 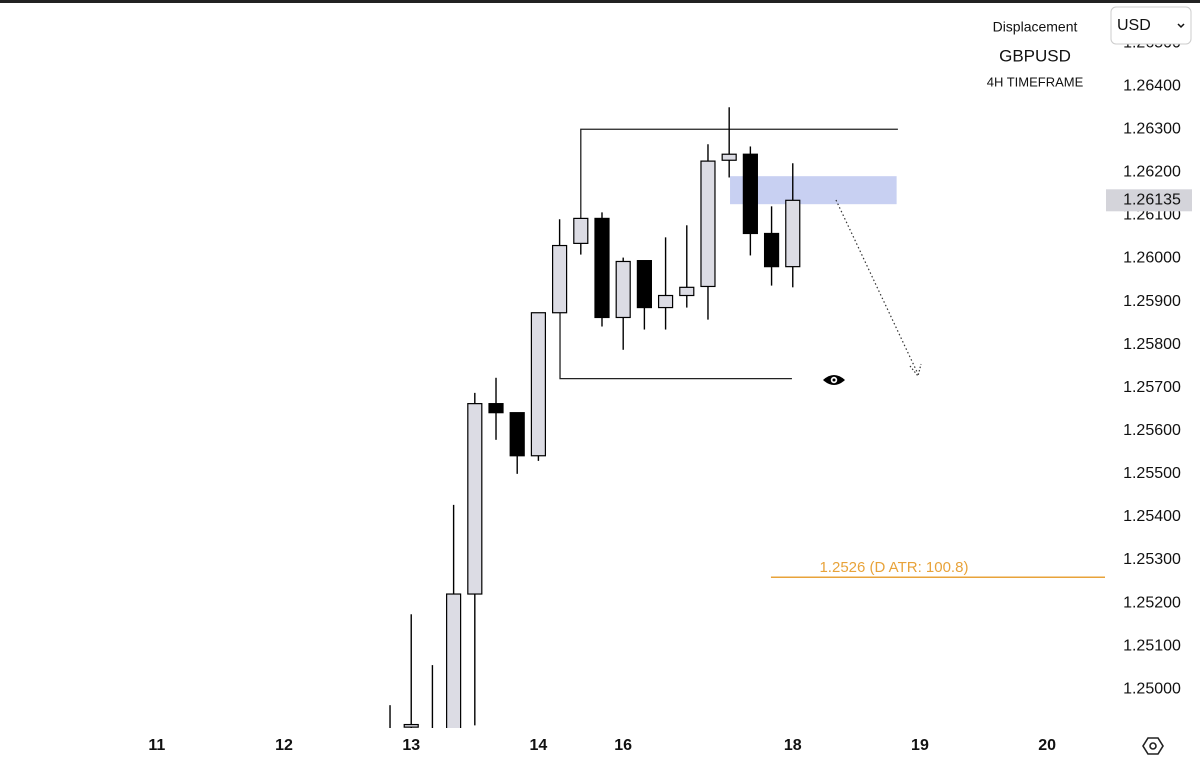 I want to click on indicator-name: Displacement, so click(x=1035, y=27).